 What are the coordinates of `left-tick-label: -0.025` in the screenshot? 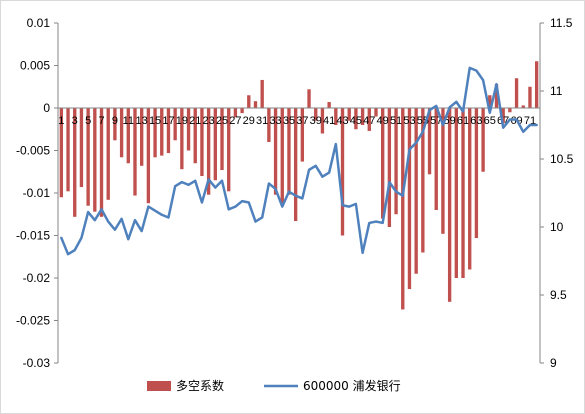 It's located at (33, 321).